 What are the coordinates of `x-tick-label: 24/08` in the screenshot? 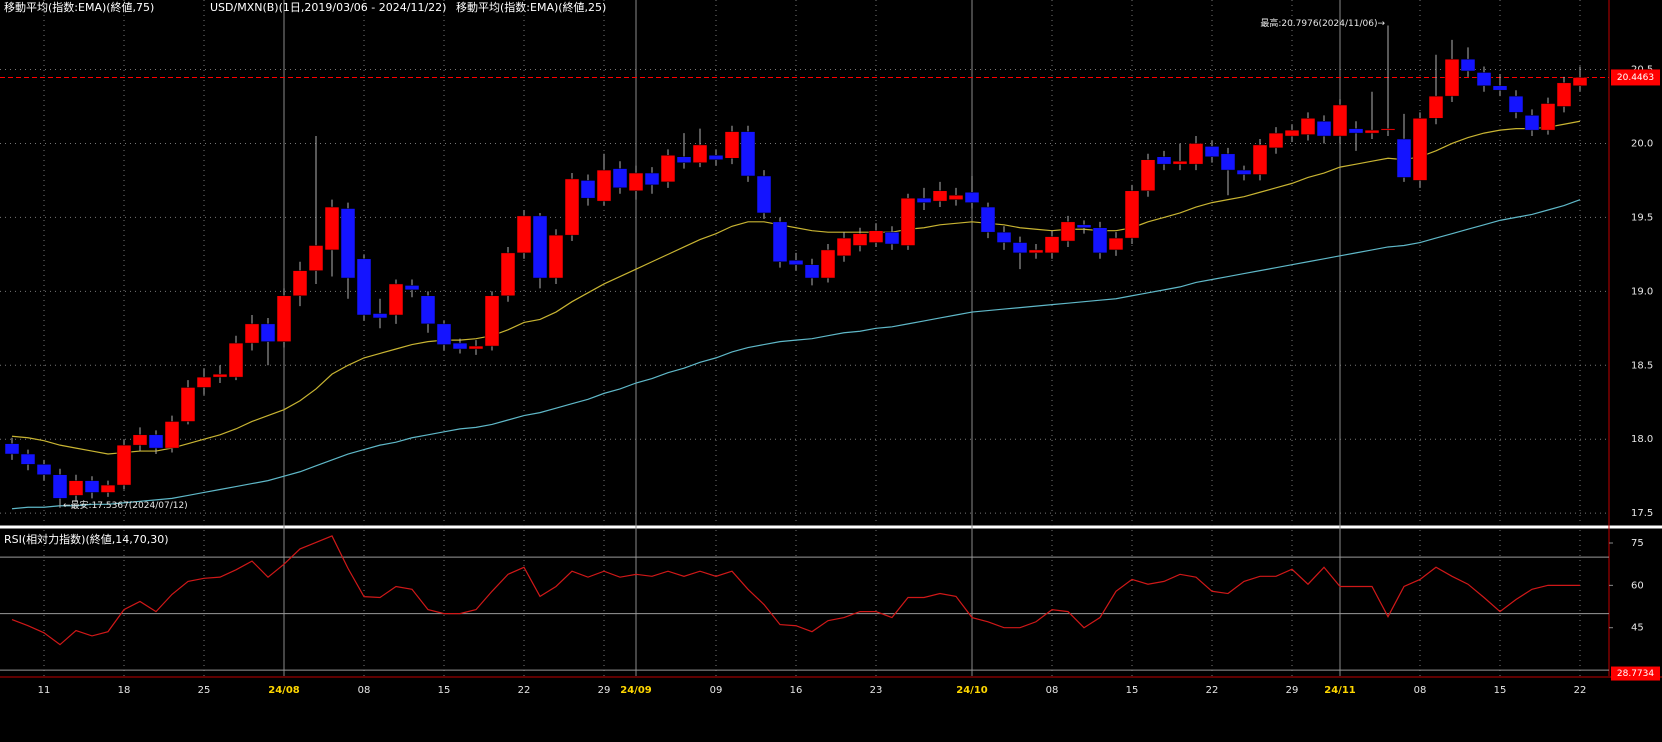 It's located at (284, 690).